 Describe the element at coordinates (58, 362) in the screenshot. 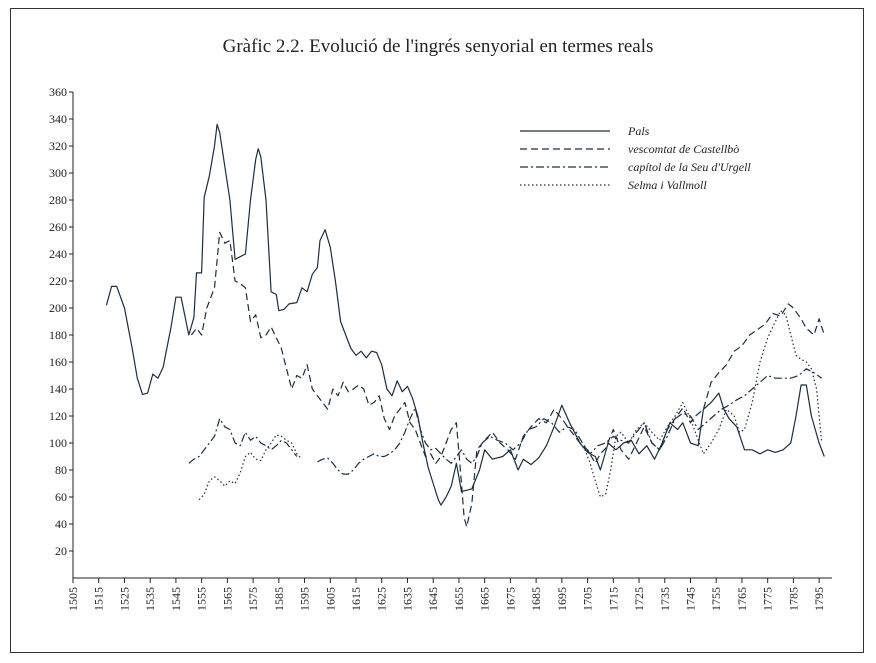

I see `y-tick-label: 160` at that location.